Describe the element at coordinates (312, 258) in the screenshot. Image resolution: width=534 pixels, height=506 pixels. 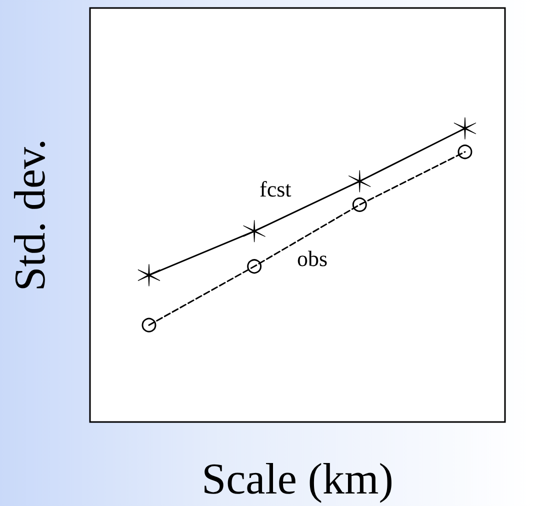
I see `series-label: obs` at that location.